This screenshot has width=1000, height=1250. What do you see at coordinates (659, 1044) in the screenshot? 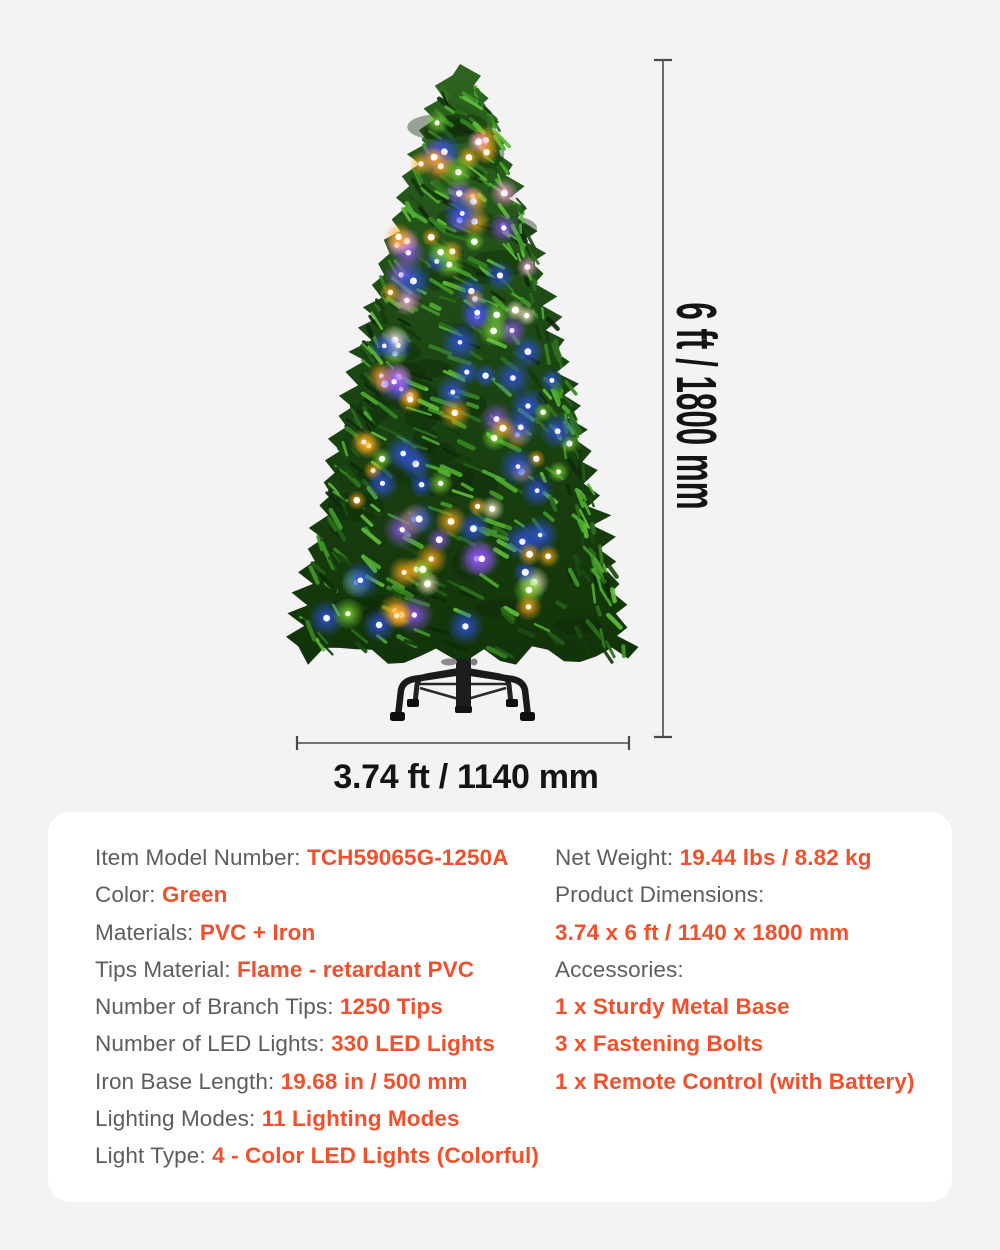
I see `spec-value: 3 x Fastening Bolts` at bounding box center [659, 1044].